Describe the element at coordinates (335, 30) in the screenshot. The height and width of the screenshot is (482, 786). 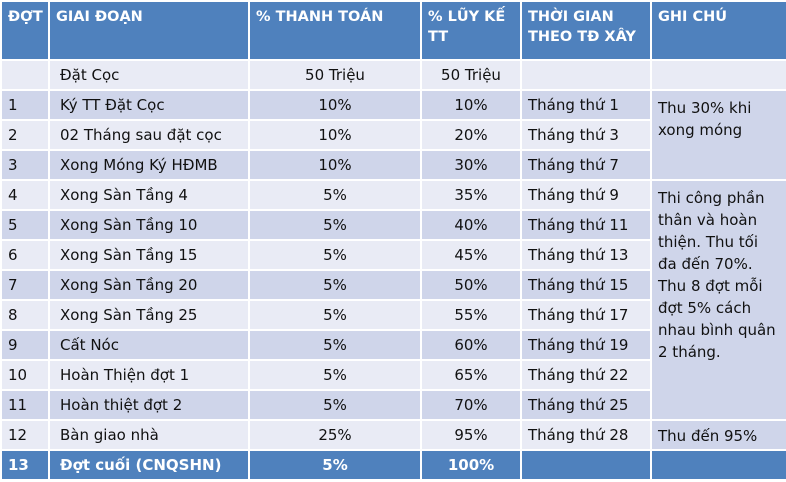
I see `header-thanh-toan: % THANH TOÁN` at that location.